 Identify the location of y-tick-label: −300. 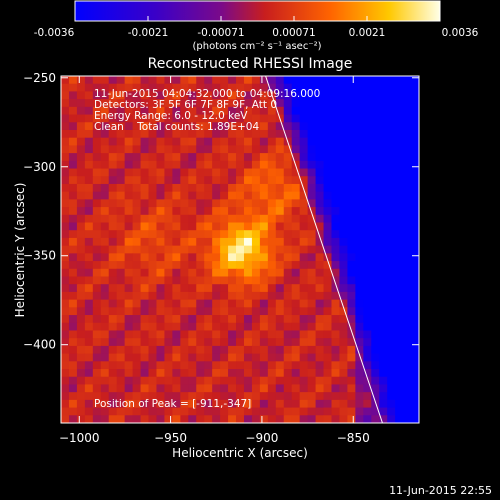
(39, 167).